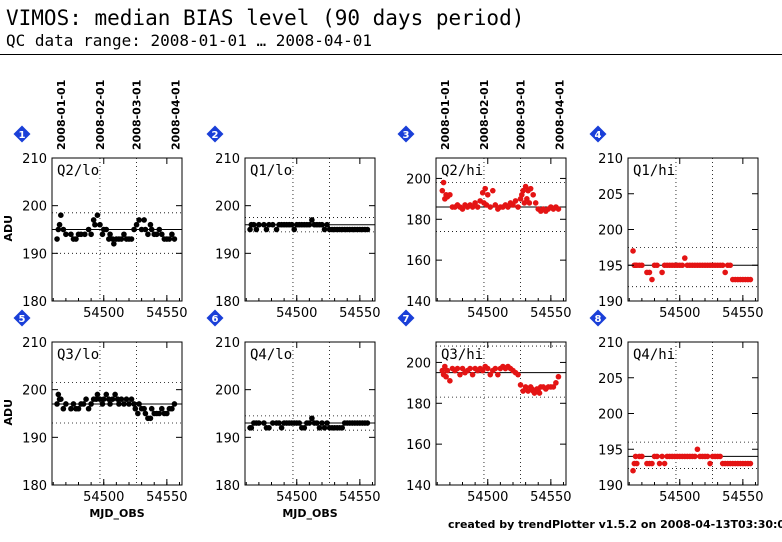 The height and width of the screenshot is (542, 782). What do you see at coordinates (271, 171) in the screenshot?
I see `panel-label: Q1/lo` at bounding box center [271, 171].